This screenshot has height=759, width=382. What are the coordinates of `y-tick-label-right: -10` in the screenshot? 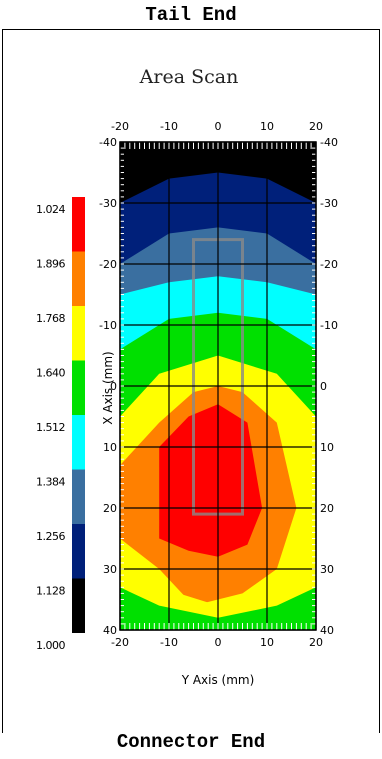 It's located at (329, 325).